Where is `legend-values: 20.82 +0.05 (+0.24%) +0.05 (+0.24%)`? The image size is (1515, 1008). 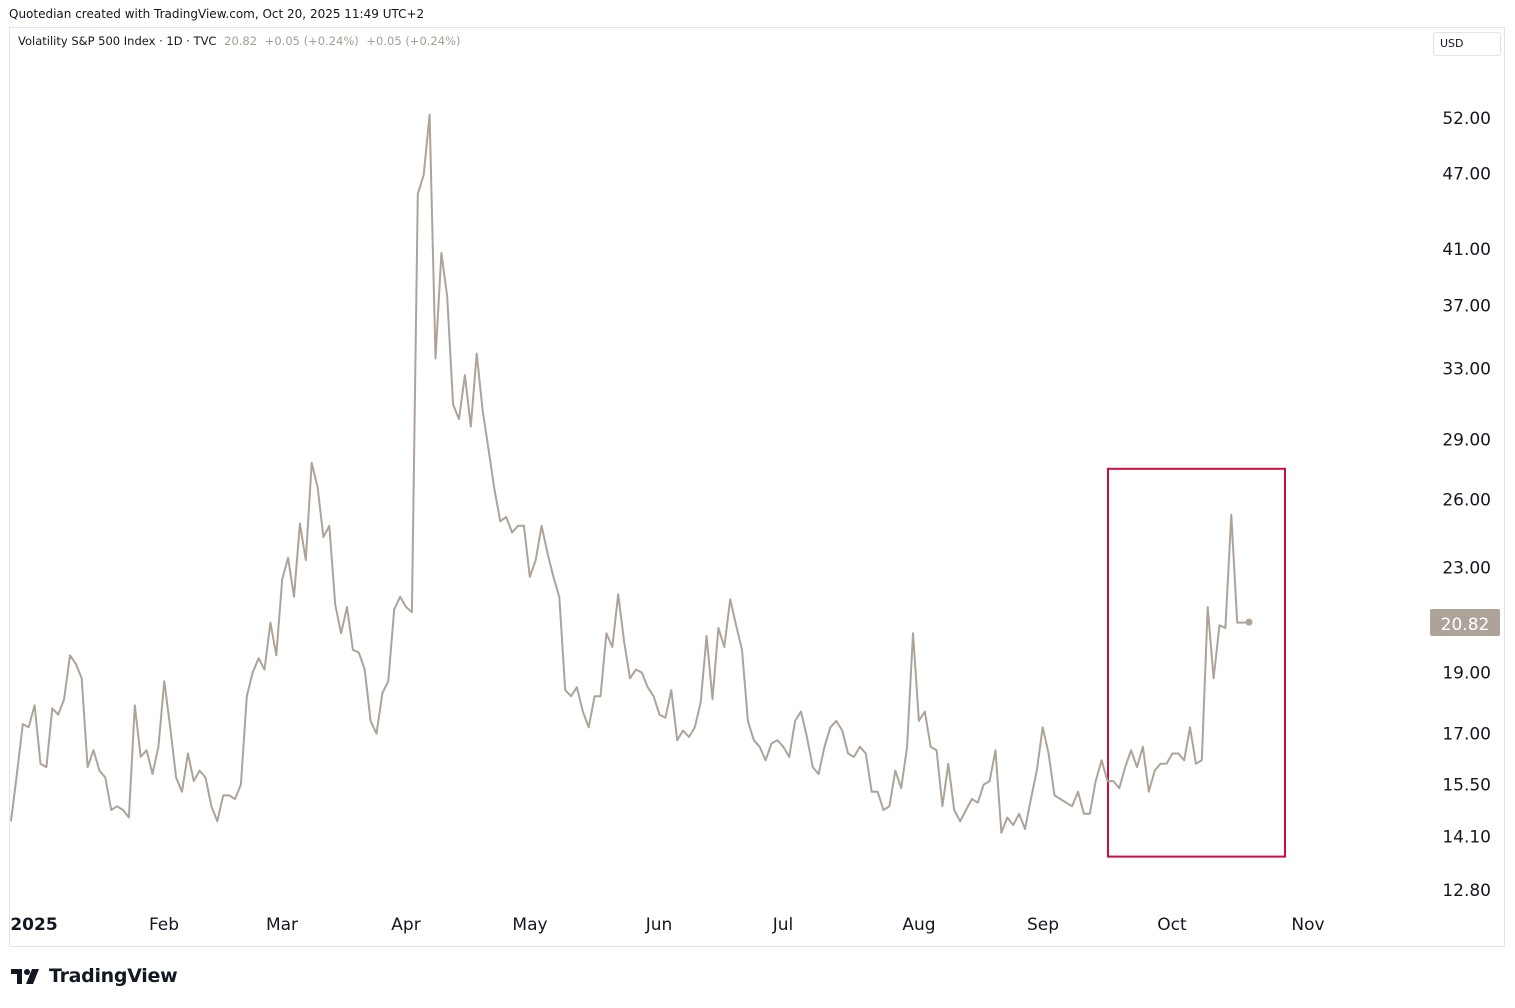 legend-values: 20.82 +0.05 (+0.24%) +0.05 (+0.24%) is located at coordinates (344, 41).